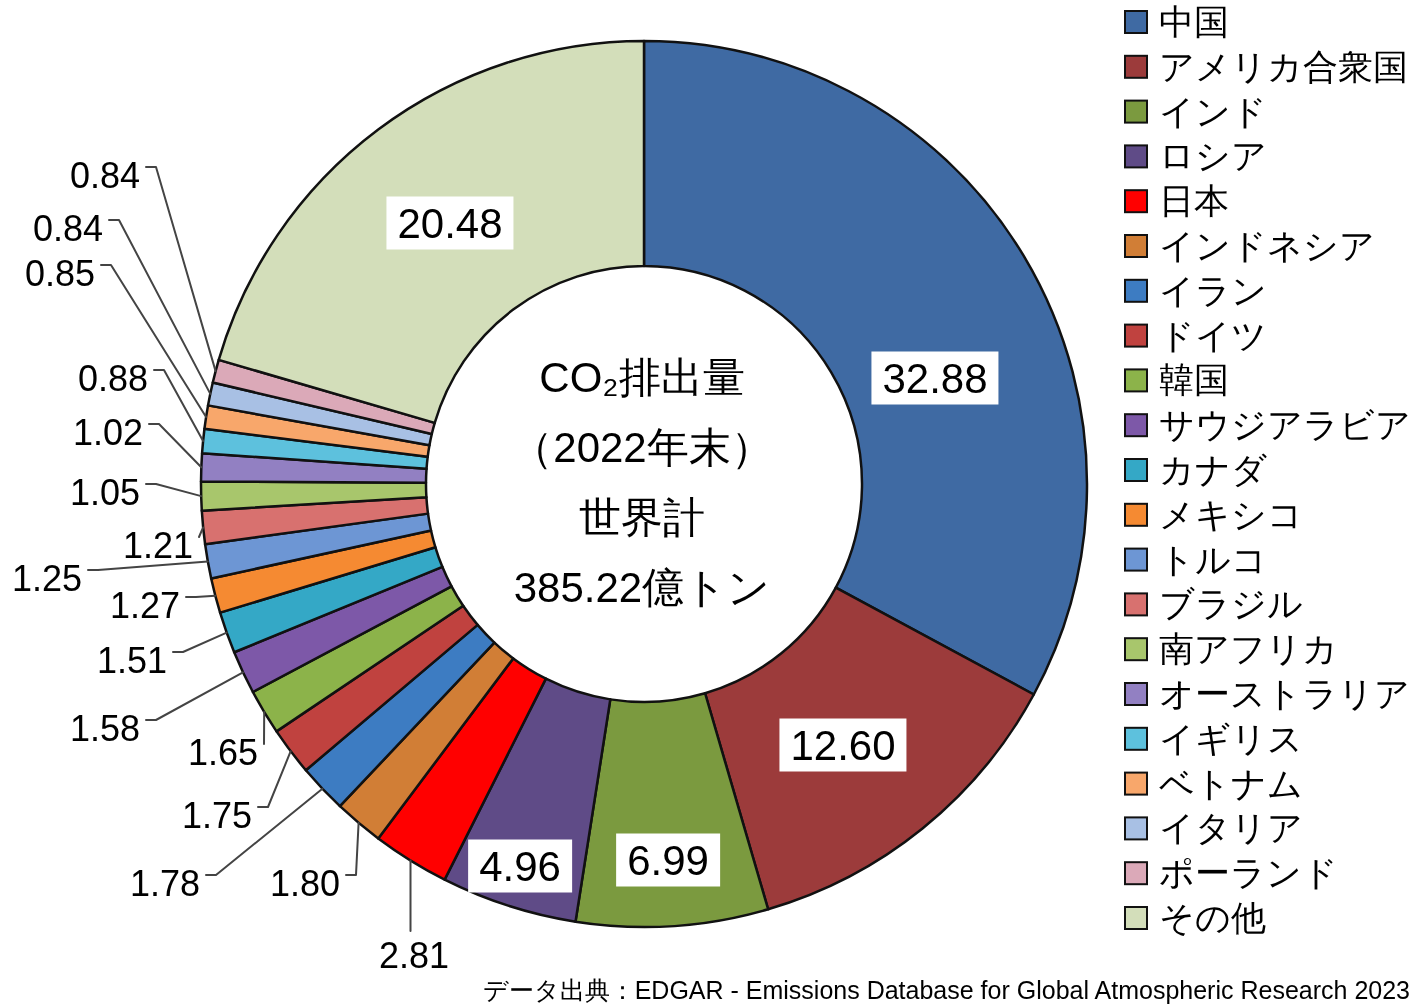  What do you see at coordinates (1213, 469) in the screenshot?
I see `legend-label: カナダ` at bounding box center [1213, 469].